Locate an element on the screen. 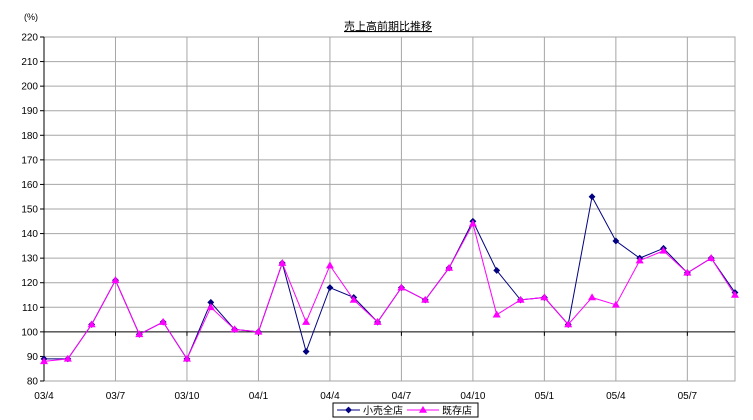 The height and width of the screenshot is (420, 753). x-tick-label: 03/4 is located at coordinates (44, 396).